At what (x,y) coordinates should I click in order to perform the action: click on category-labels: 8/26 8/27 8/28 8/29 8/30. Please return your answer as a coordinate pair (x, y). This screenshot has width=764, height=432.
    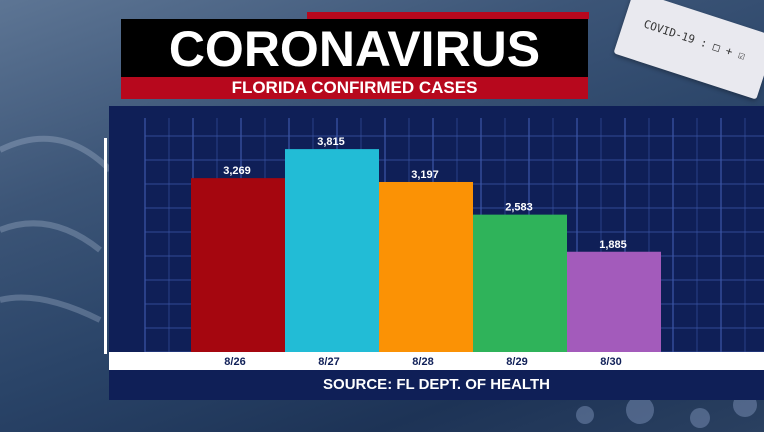
    Looking at the image, I should click on (422, 362).